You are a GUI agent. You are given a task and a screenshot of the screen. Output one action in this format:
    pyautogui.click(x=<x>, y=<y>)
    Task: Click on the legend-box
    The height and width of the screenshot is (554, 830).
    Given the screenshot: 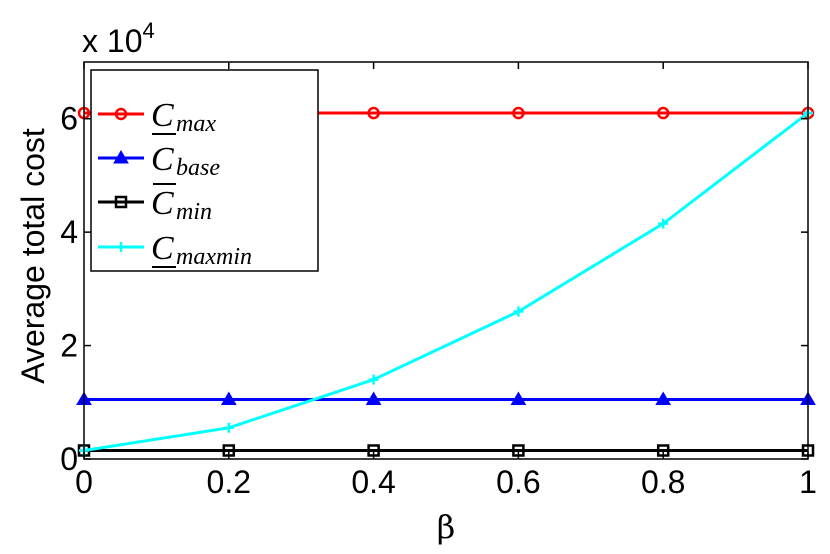 What is the action you would take?
    pyautogui.click(x=204, y=170)
    